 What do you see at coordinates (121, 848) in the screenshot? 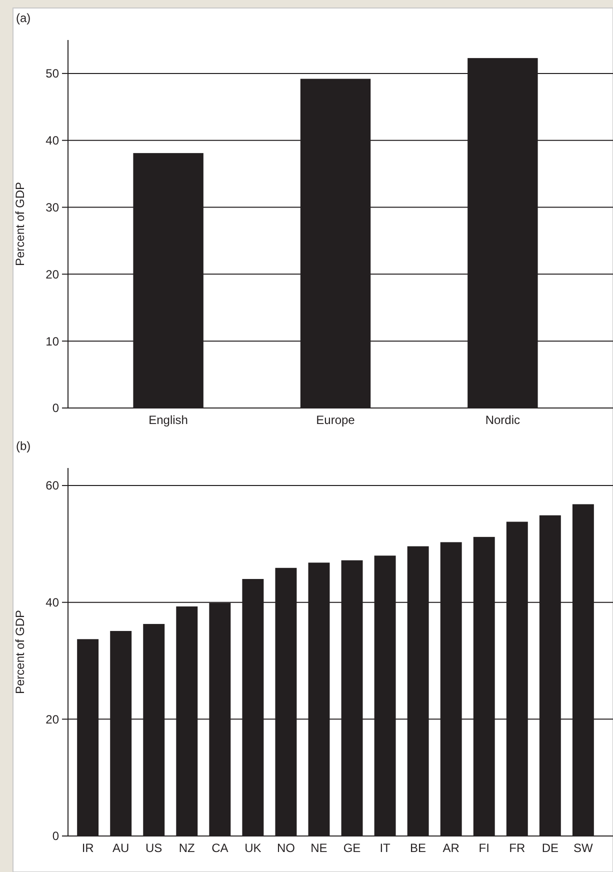
I see `x-tick-label: AU` at bounding box center [121, 848].